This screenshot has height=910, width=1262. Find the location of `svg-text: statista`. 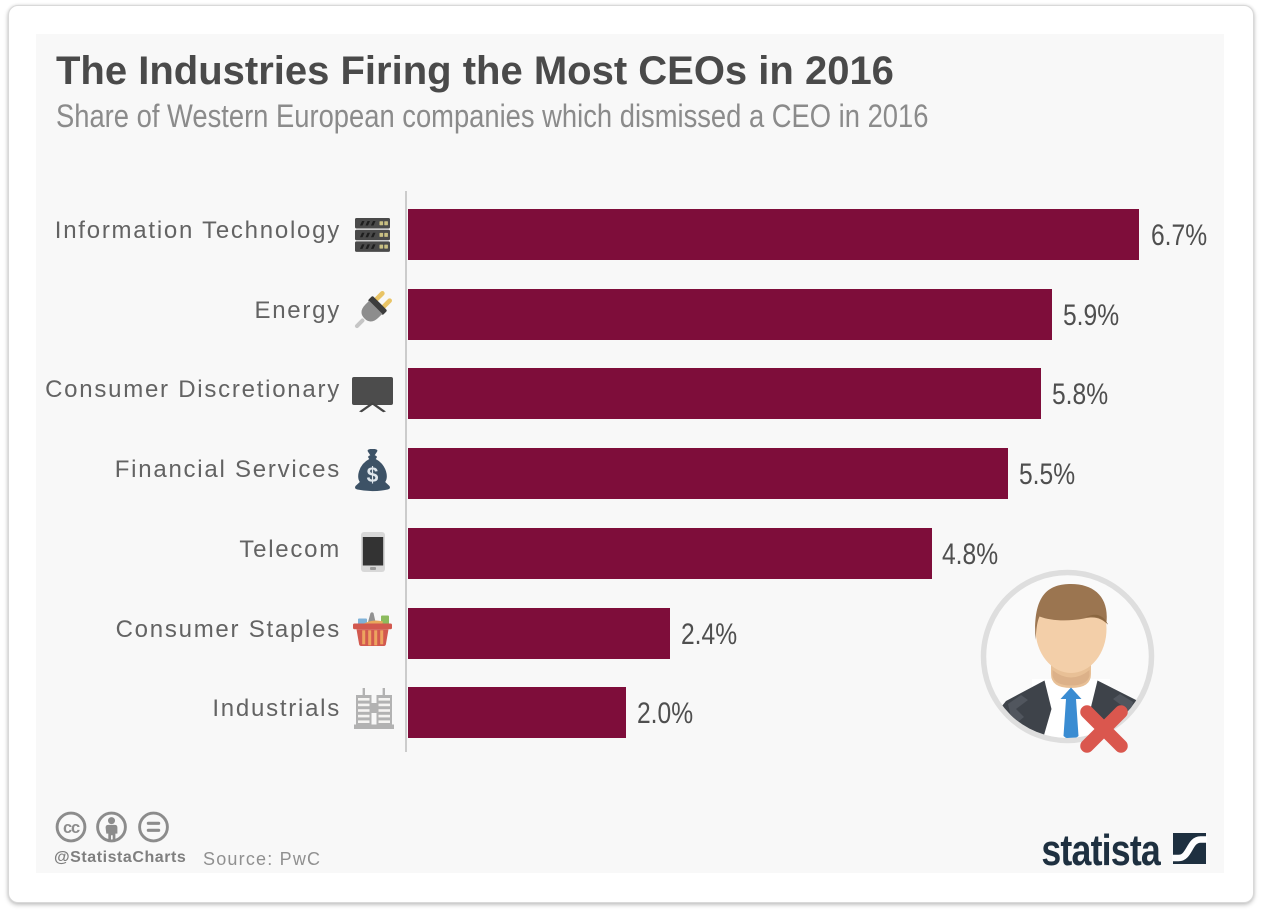

svg-text: statista is located at coordinates (1101, 851).